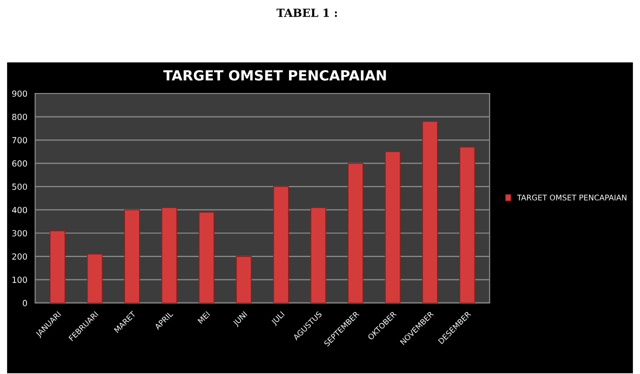  I want to click on y-tick-label: 100, so click(20, 279).